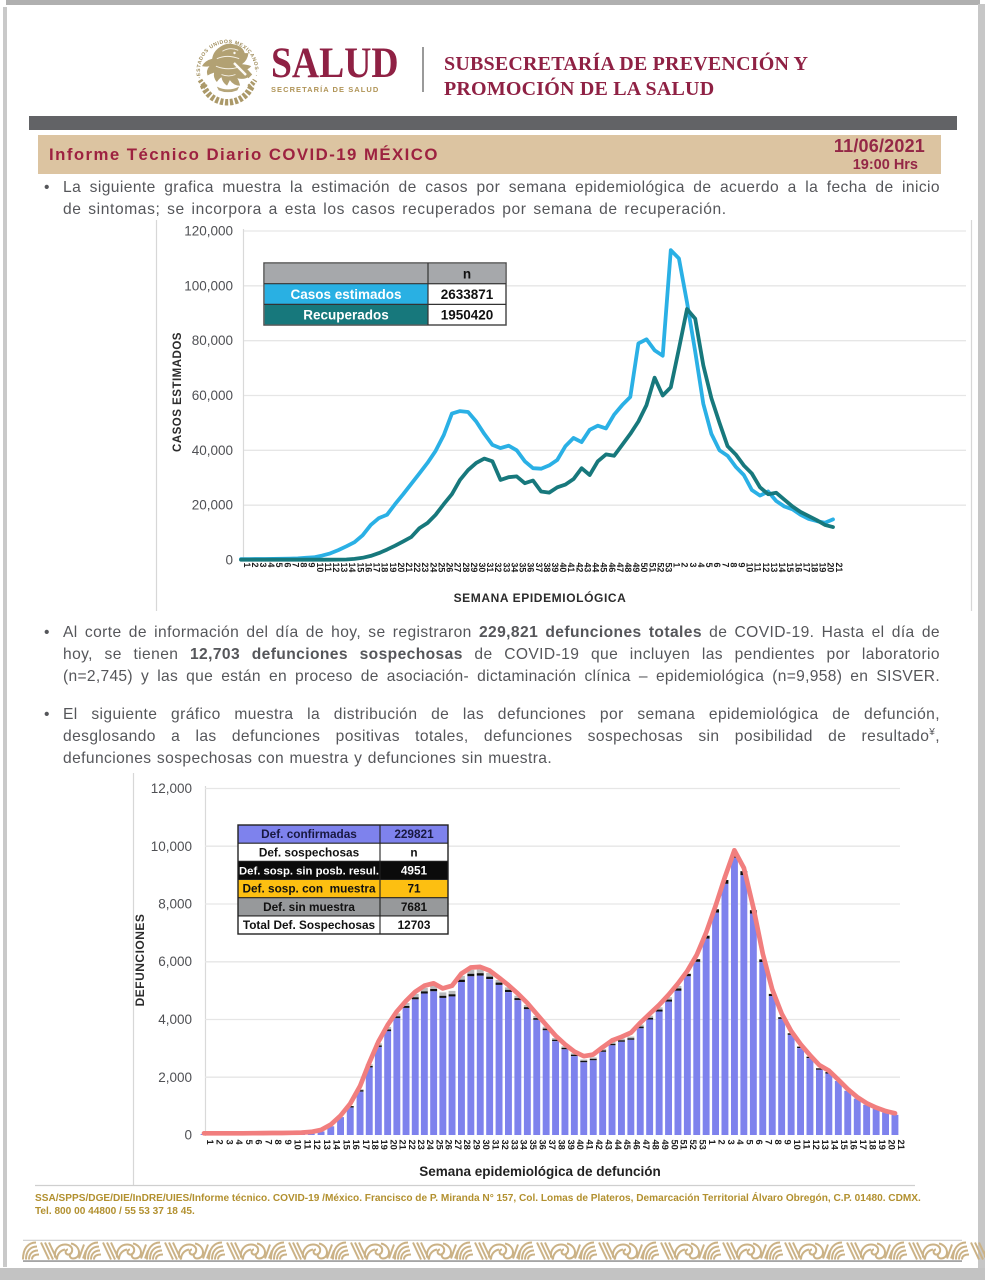 This screenshot has width=985, height=1280. What do you see at coordinates (774, 568) in the screenshot?
I see `svg-text: 13` at bounding box center [774, 568].